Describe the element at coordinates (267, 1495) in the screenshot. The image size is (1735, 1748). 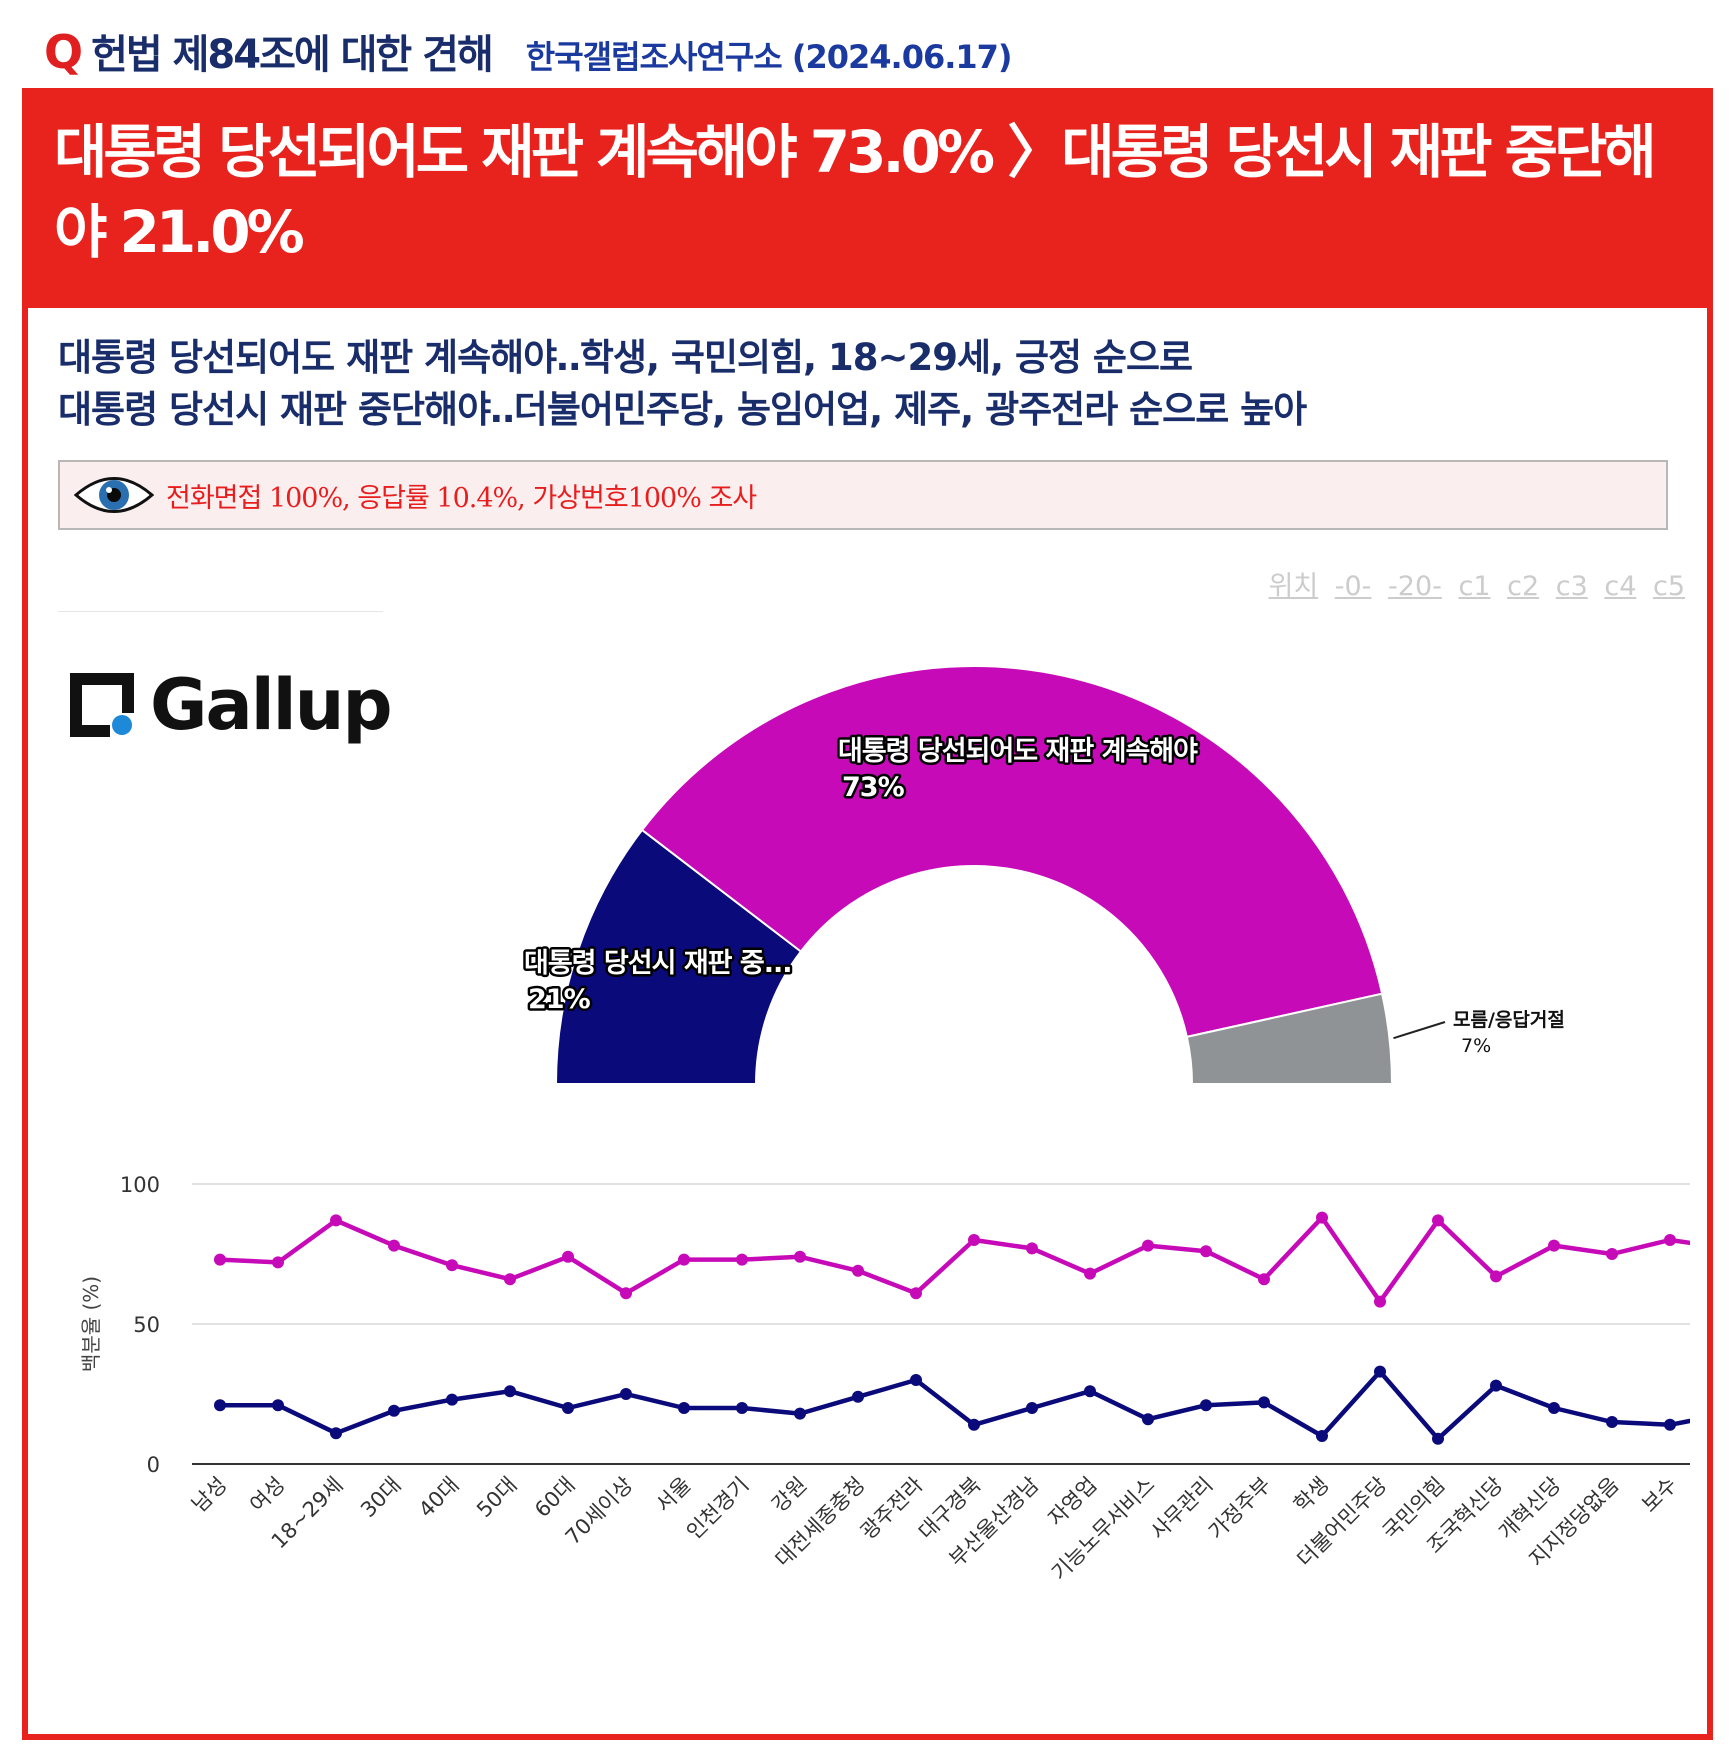
I see `x-tick-label: 여성` at that location.